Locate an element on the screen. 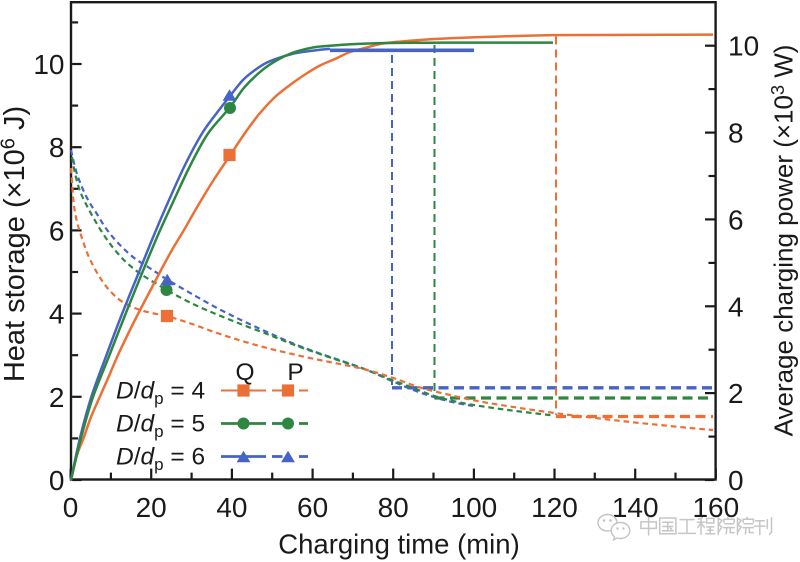 Image resolution: width=800 pixels, height=562 pixels. svg-text: D/dp = 5 is located at coordinates (160, 426).